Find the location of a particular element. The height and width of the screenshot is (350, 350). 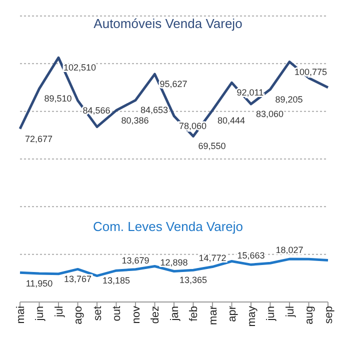

x-tick-label: feb is located at coordinates (194, 314).